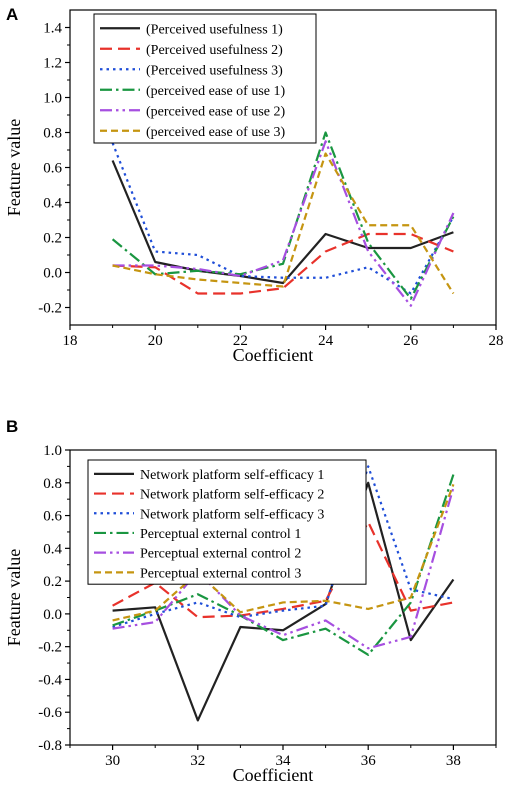 This screenshot has width=512, height=795. Describe the element at coordinates (496, 341) in the screenshot. I see `x-tick-label: 28` at that location.